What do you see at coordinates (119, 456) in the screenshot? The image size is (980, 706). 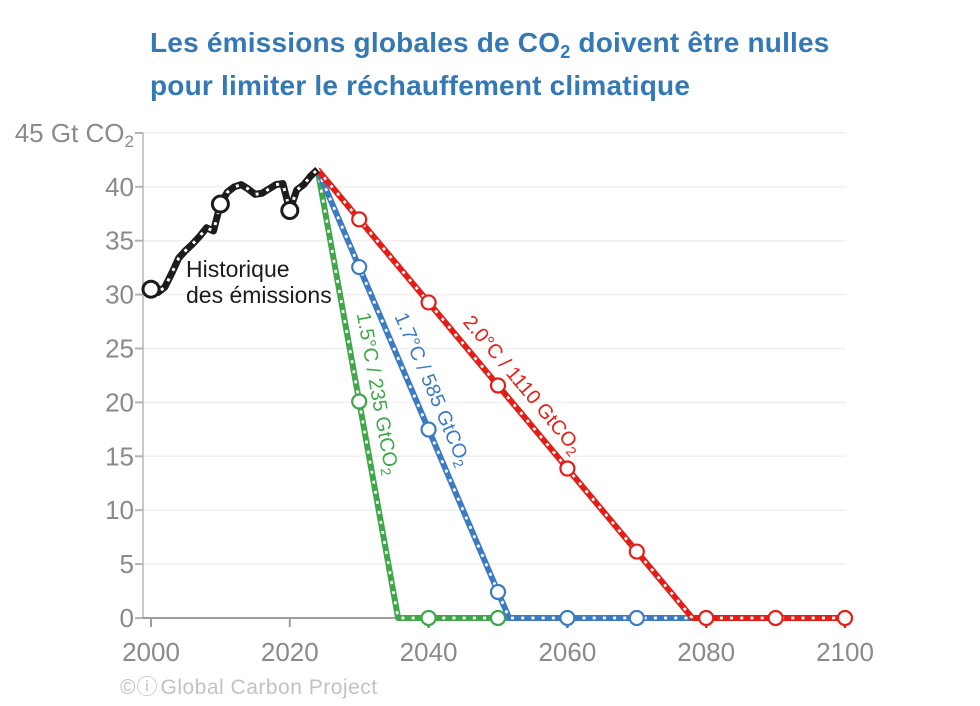 I see `y-tick-label: 15` at bounding box center [119, 456].